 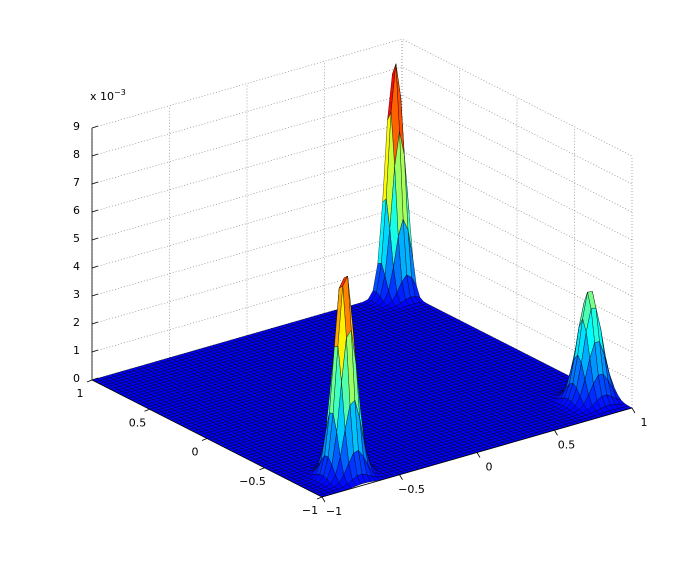 I want to click on z-tick-label: 5, so click(x=76, y=238).